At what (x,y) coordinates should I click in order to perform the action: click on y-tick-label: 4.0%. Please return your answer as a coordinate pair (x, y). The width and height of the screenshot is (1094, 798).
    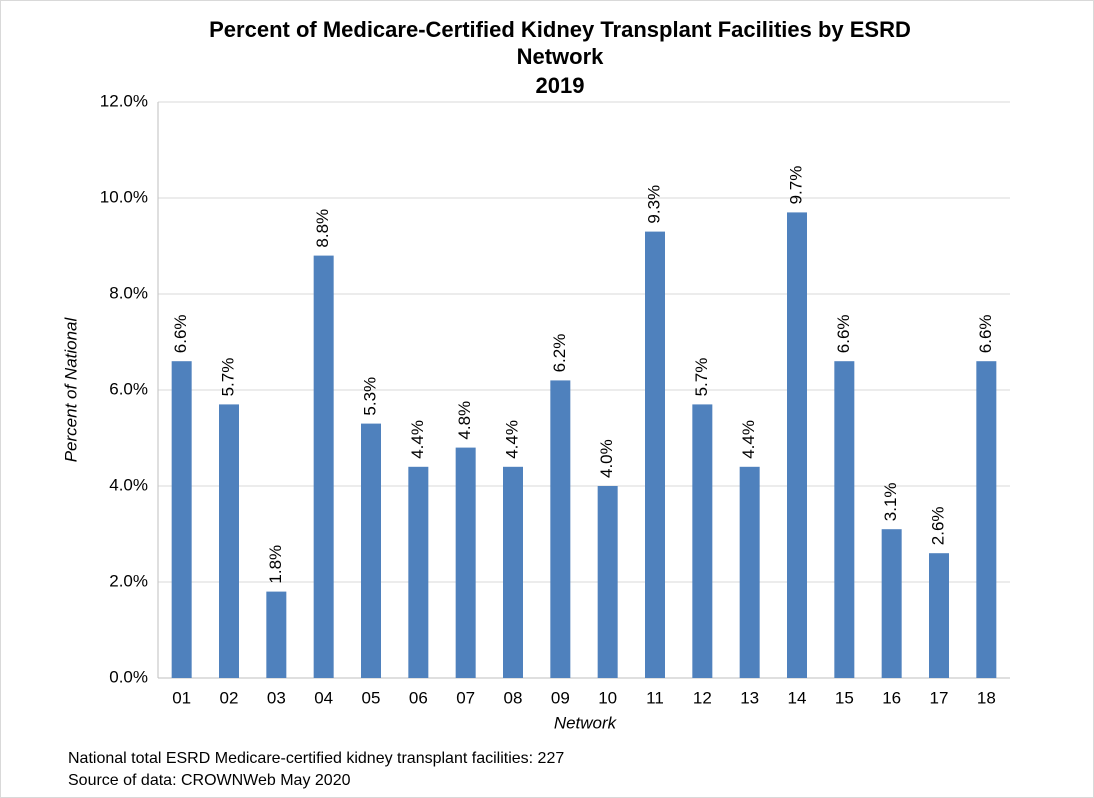
    Looking at the image, I should click on (128, 484).